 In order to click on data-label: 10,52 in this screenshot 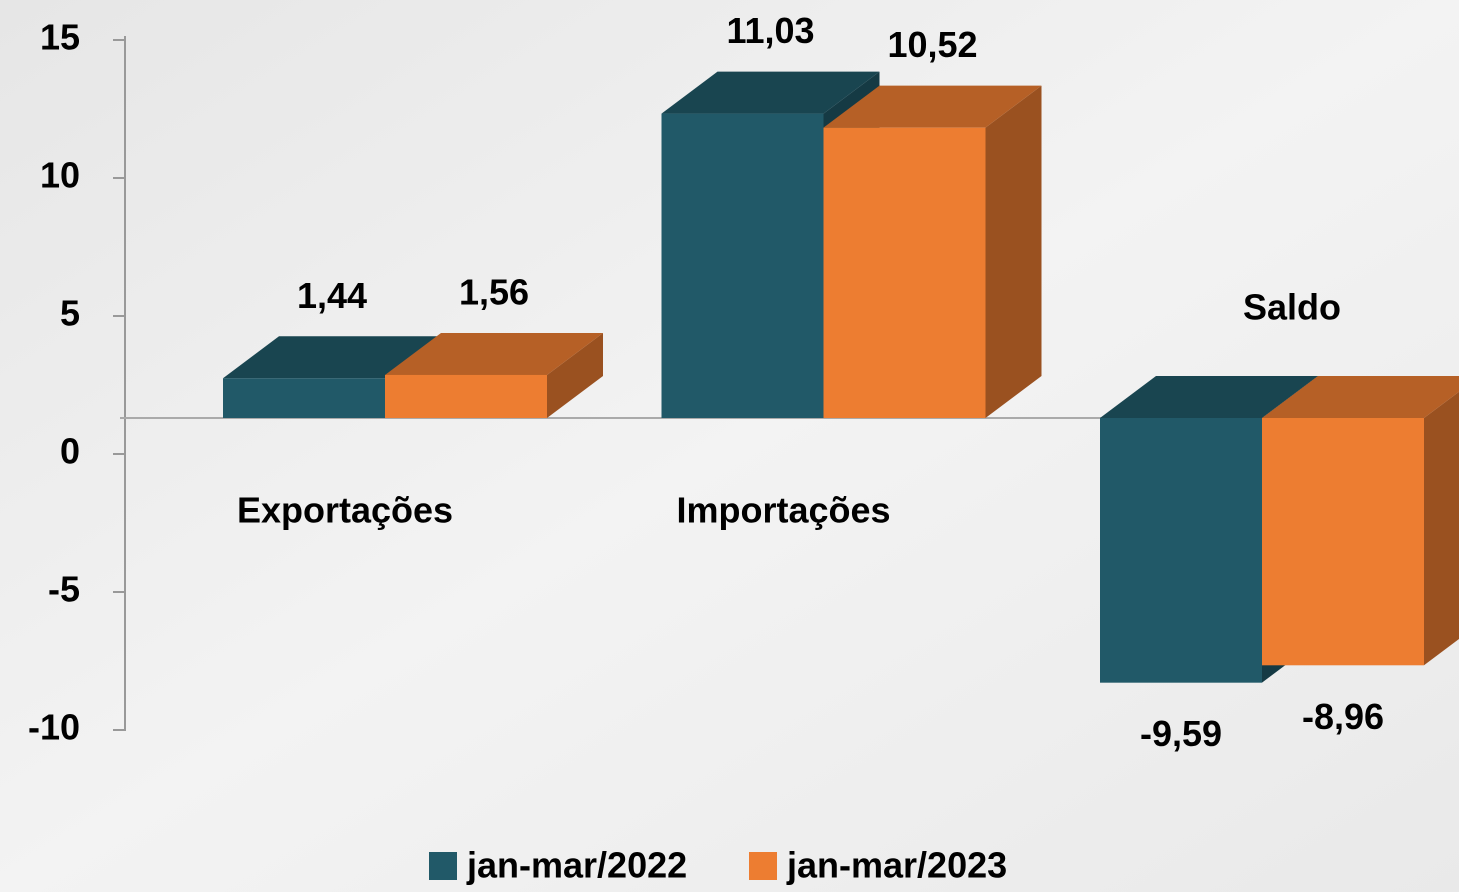, I will do `click(932, 44)`.